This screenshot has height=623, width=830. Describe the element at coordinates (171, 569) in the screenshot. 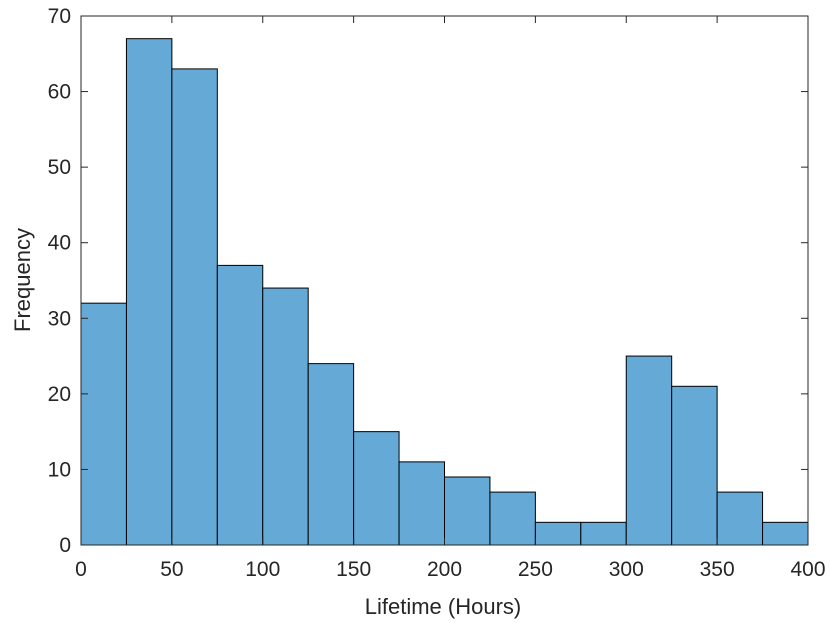

I see `x-tick-label: 50` at that location.